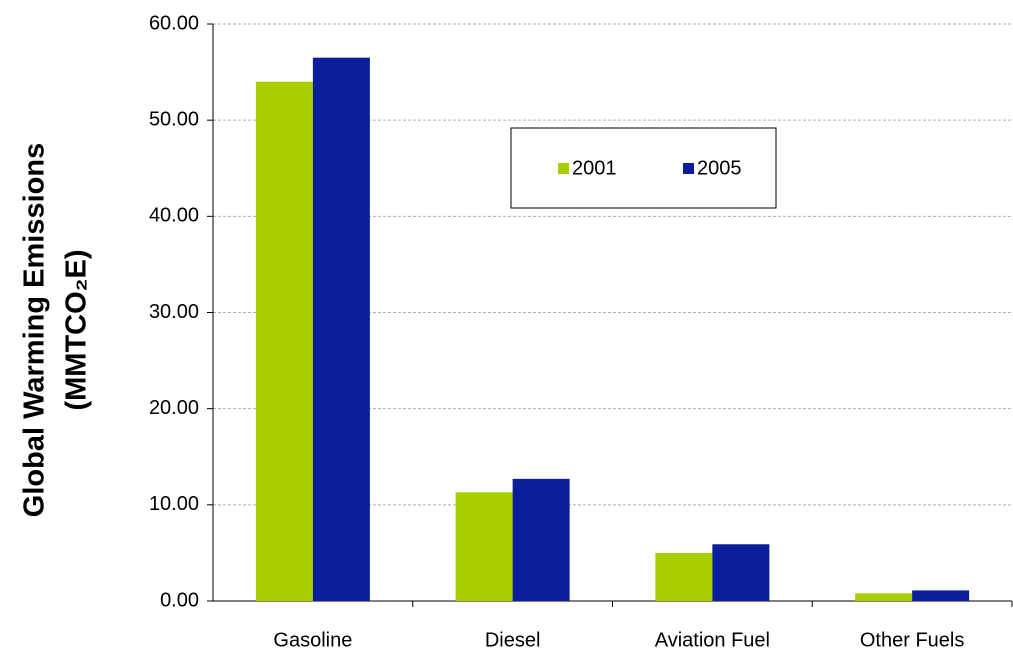 This screenshot has height=656, width=1013. What do you see at coordinates (174, 23) in the screenshot?
I see `y-tick-label: 60.00` at bounding box center [174, 23].